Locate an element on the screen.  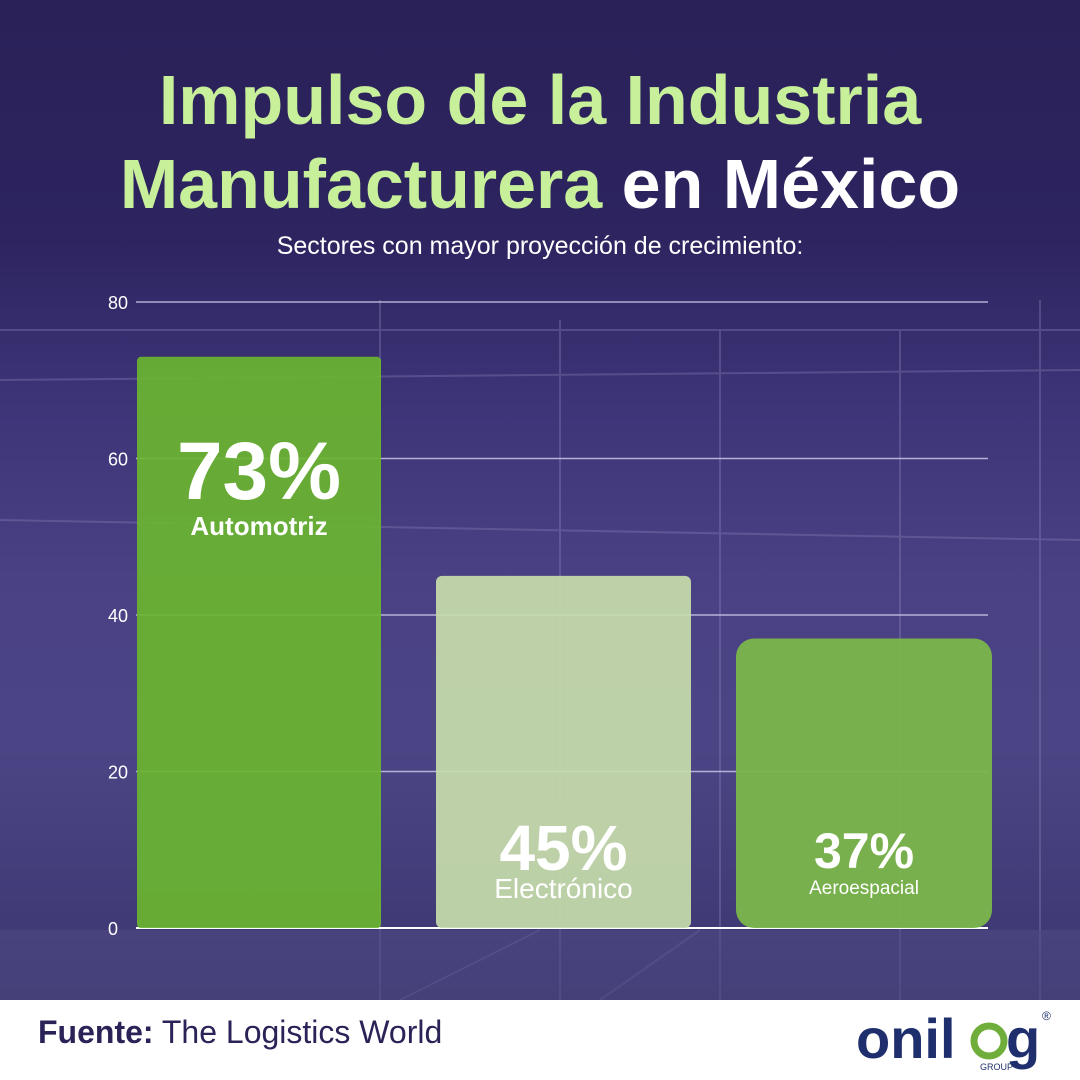
source-credit: Fuente: The Logistics World is located at coordinates (240, 1032).